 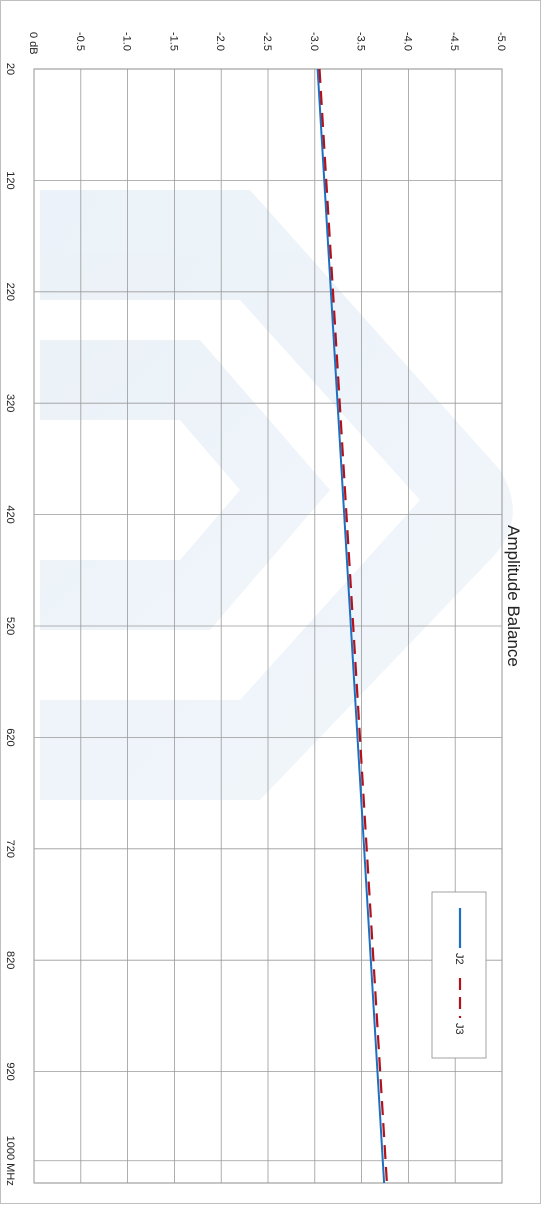 What do you see at coordinates (33, 43) in the screenshot?
I see `y-tick-label: 0 dB` at bounding box center [33, 43].